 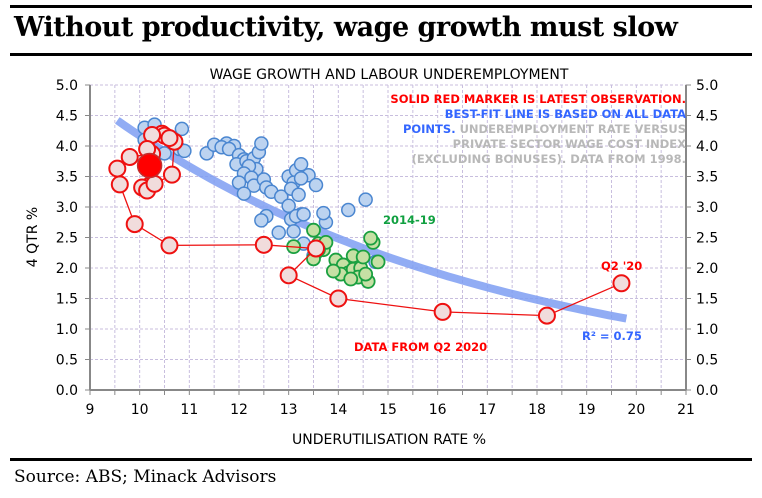 I want to click on x-tick-label: 18, so click(x=537, y=410).